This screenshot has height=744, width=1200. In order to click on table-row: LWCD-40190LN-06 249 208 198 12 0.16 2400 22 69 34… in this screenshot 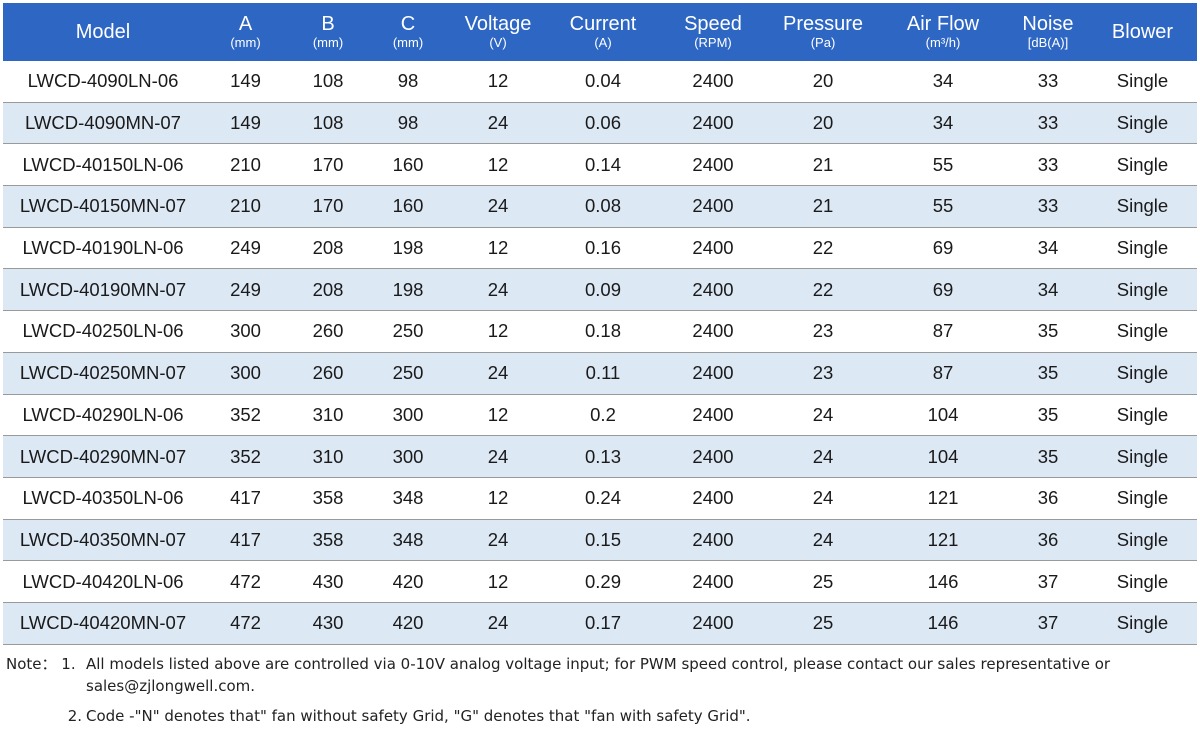, I will do `click(600, 248)`.